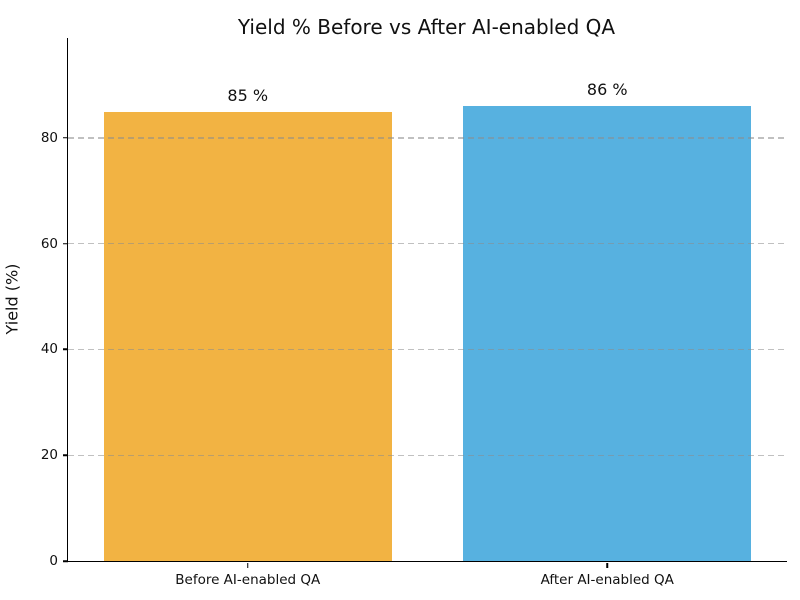 Image resolution: width=800 pixels, height=600 pixels. I want to click on y-tick-label-80: 80, so click(49, 137).